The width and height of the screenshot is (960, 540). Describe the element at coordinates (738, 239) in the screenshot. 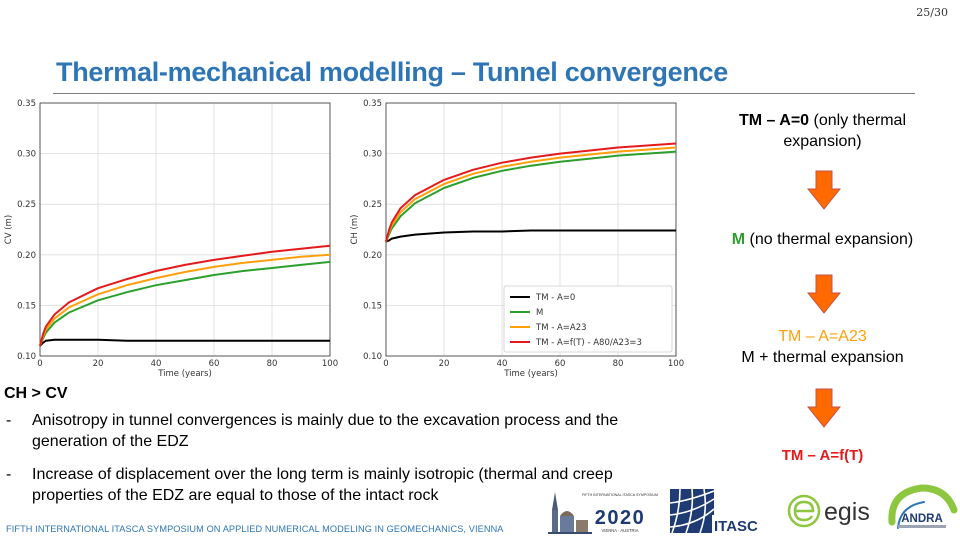

I see `flow-step-m-label: M` at that location.